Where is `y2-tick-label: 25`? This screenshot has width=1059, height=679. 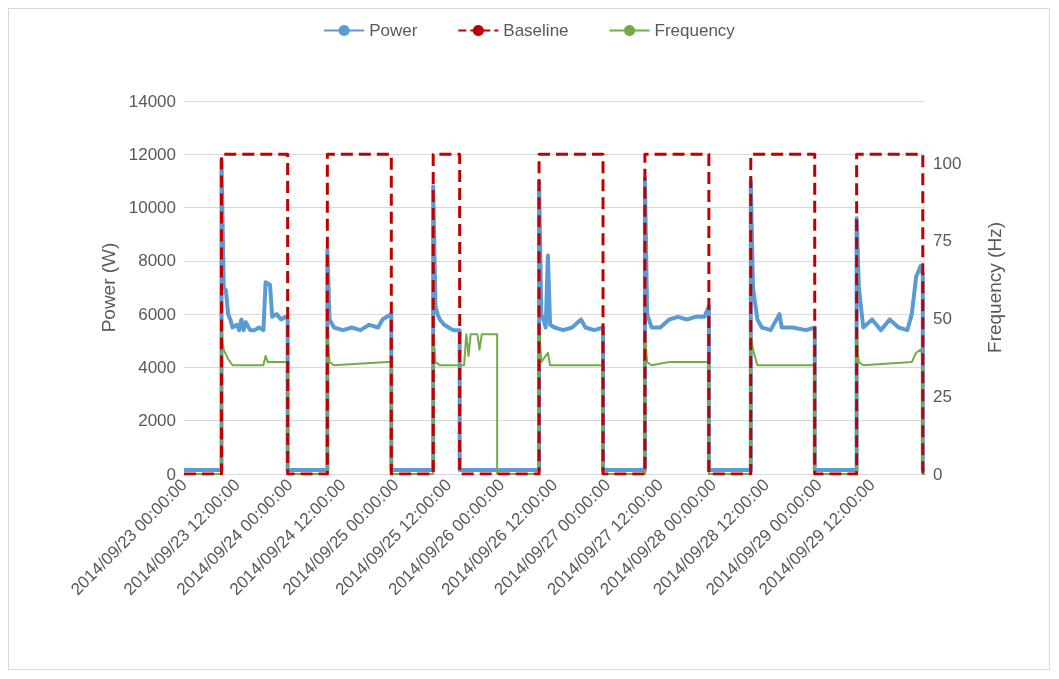
y2-tick-label: 25 is located at coordinates (942, 396).